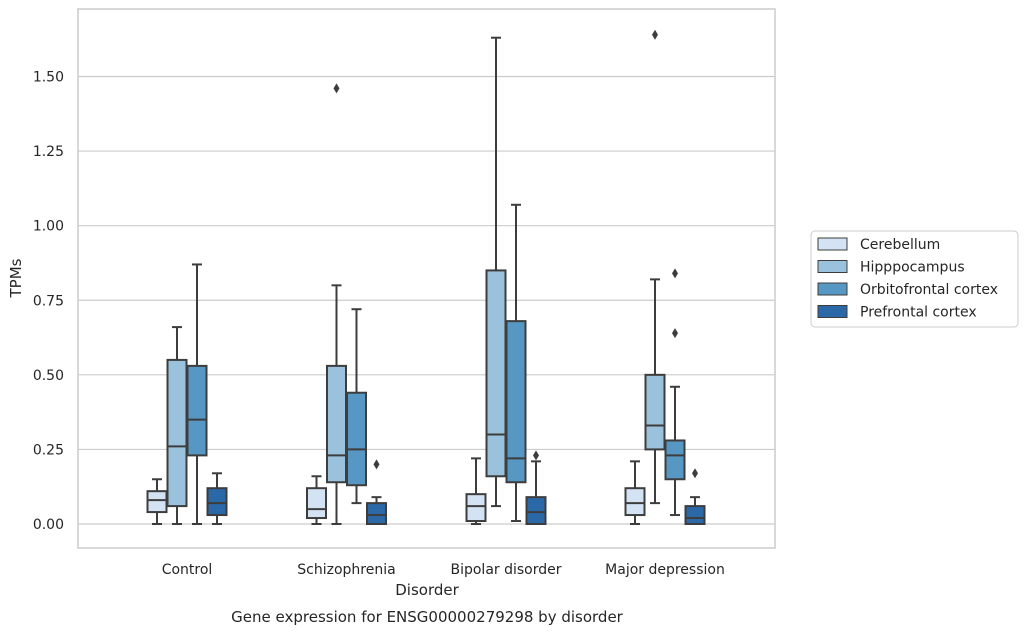 The image size is (1028, 634). What do you see at coordinates (505, 570) in the screenshot?
I see `x-tick-label: Bipolar disorder` at bounding box center [505, 570].